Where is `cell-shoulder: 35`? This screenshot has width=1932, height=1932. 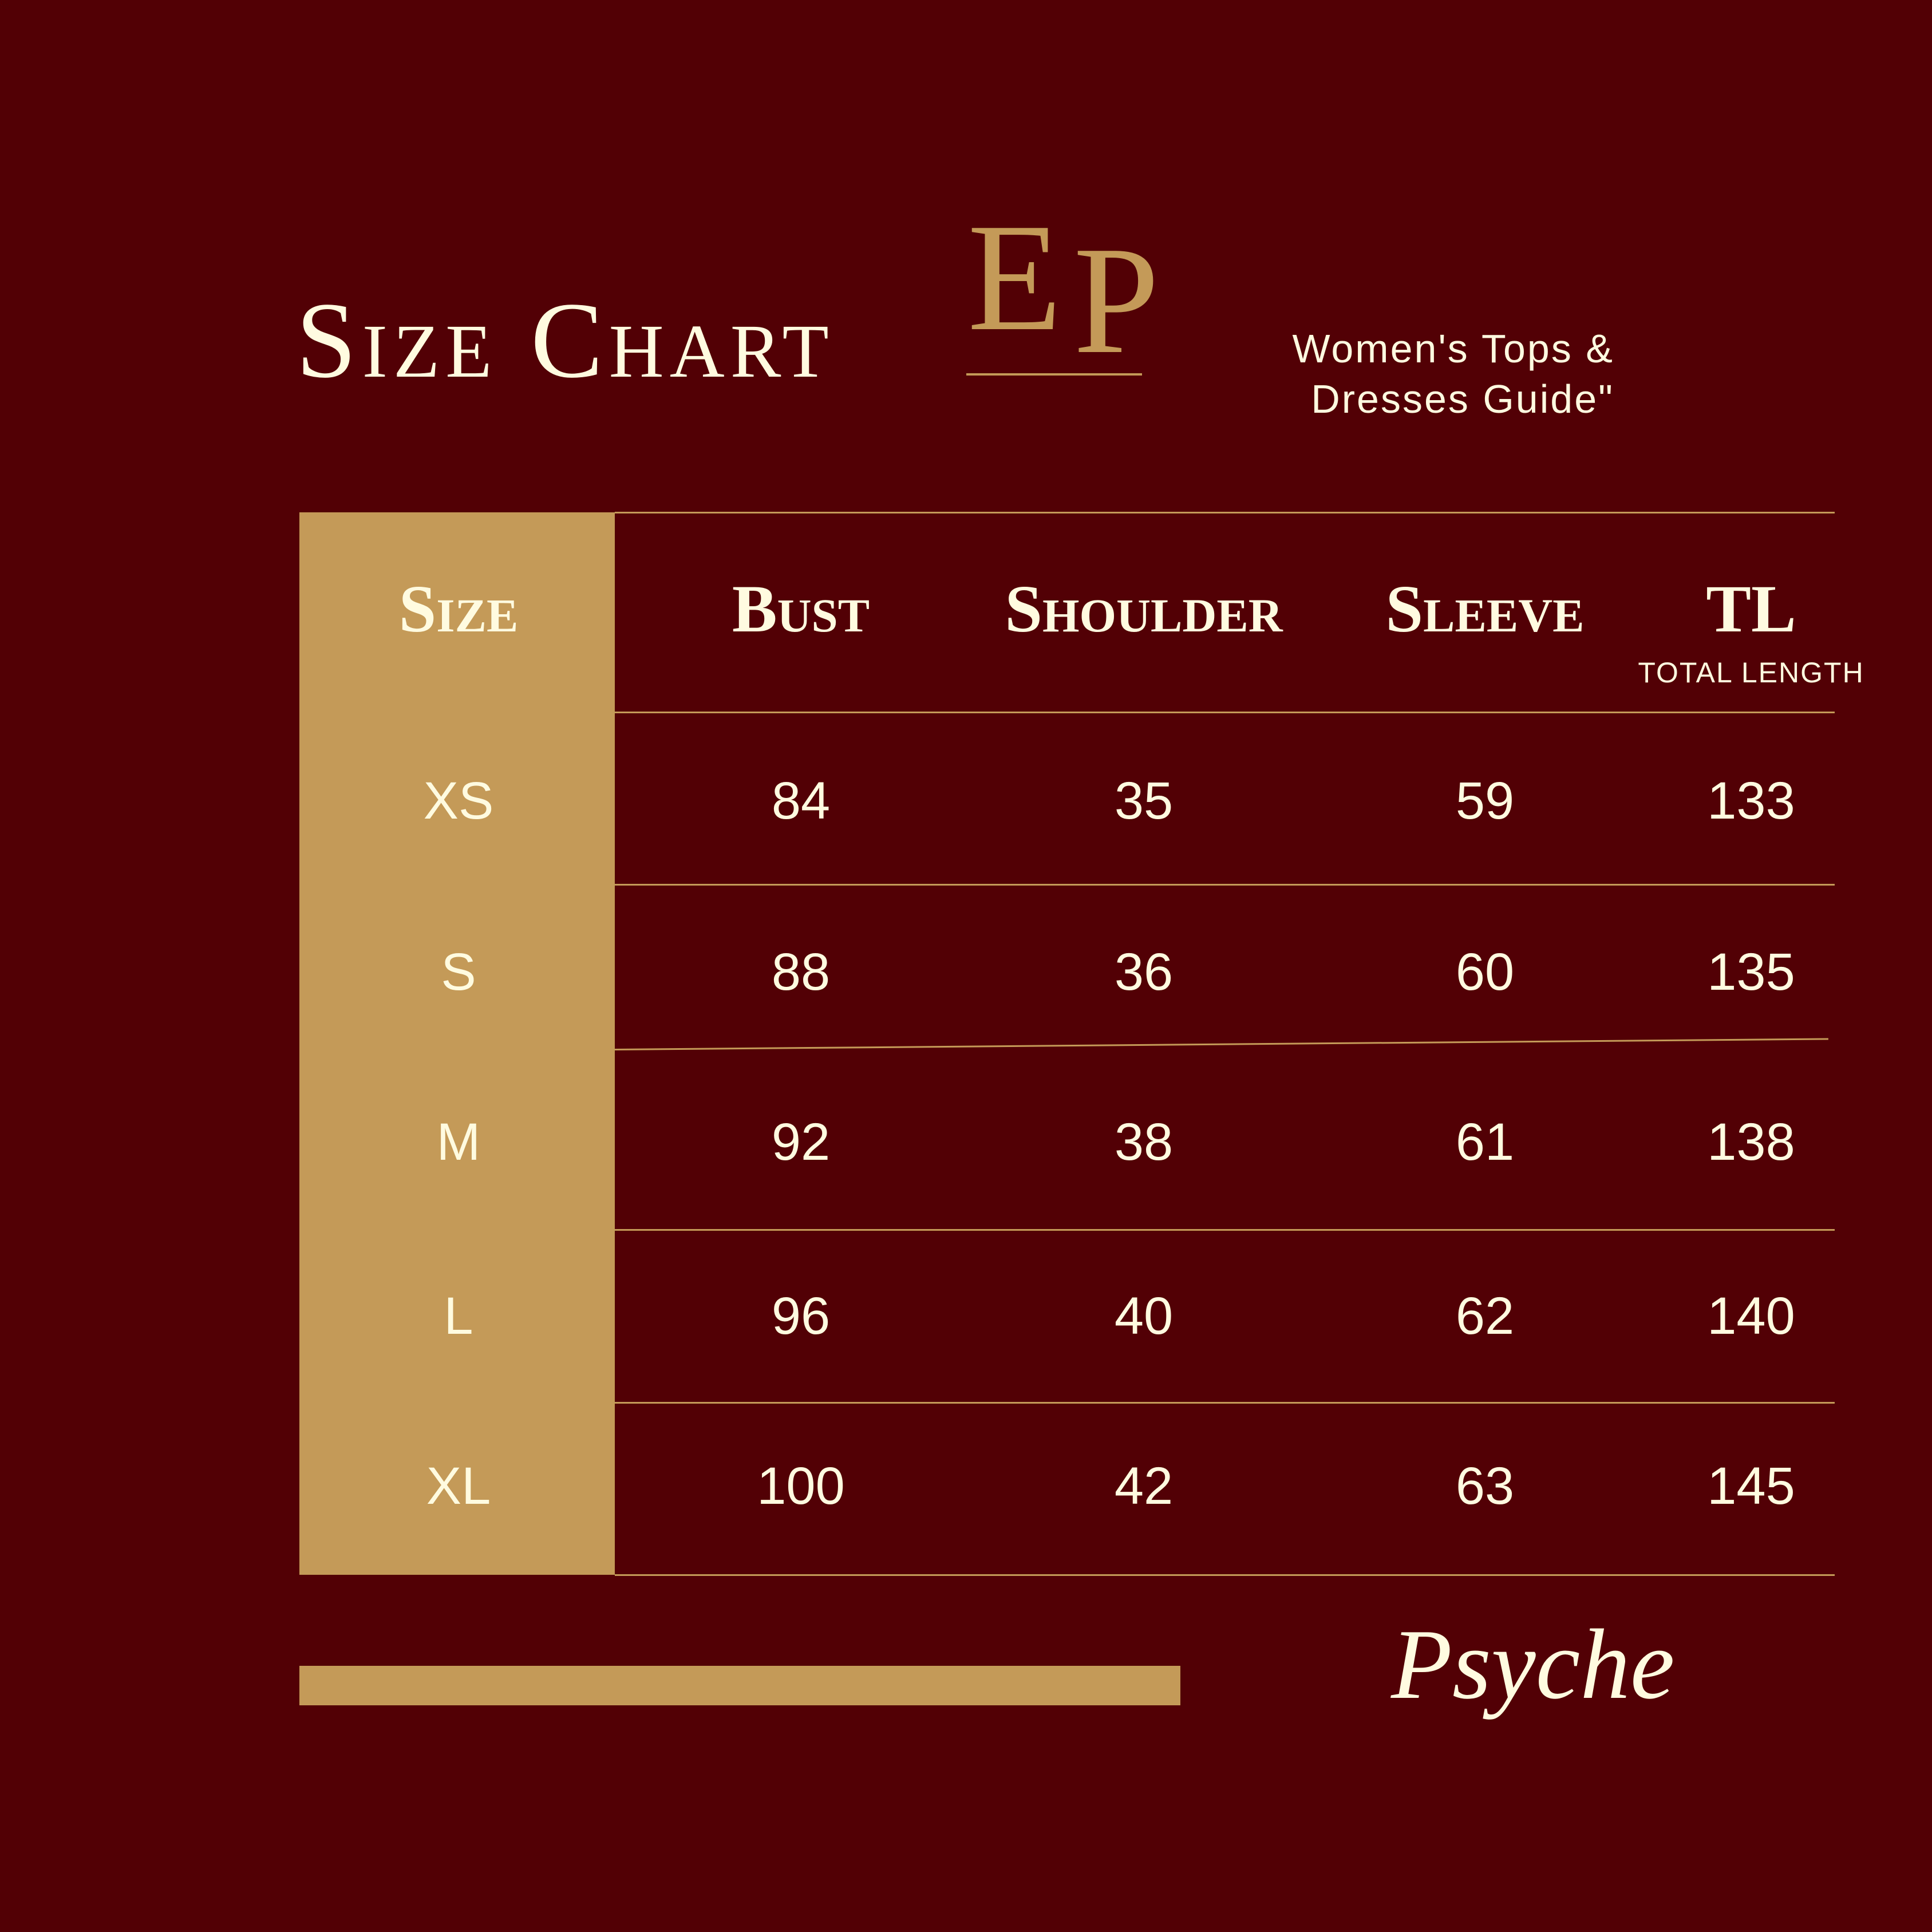
cell-shoulder: 35 is located at coordinates (1144, 801).